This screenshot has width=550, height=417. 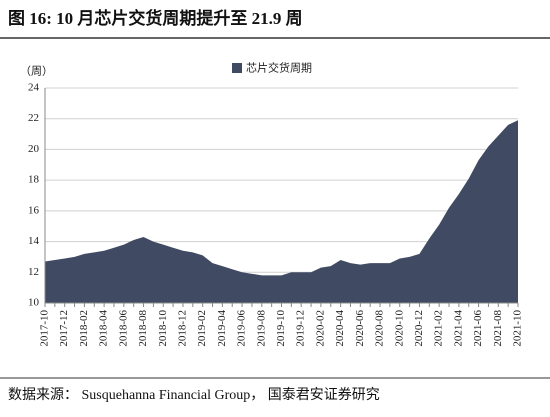 I want to click on x-tick-label: 2019-06, so click(x=242, y=328).